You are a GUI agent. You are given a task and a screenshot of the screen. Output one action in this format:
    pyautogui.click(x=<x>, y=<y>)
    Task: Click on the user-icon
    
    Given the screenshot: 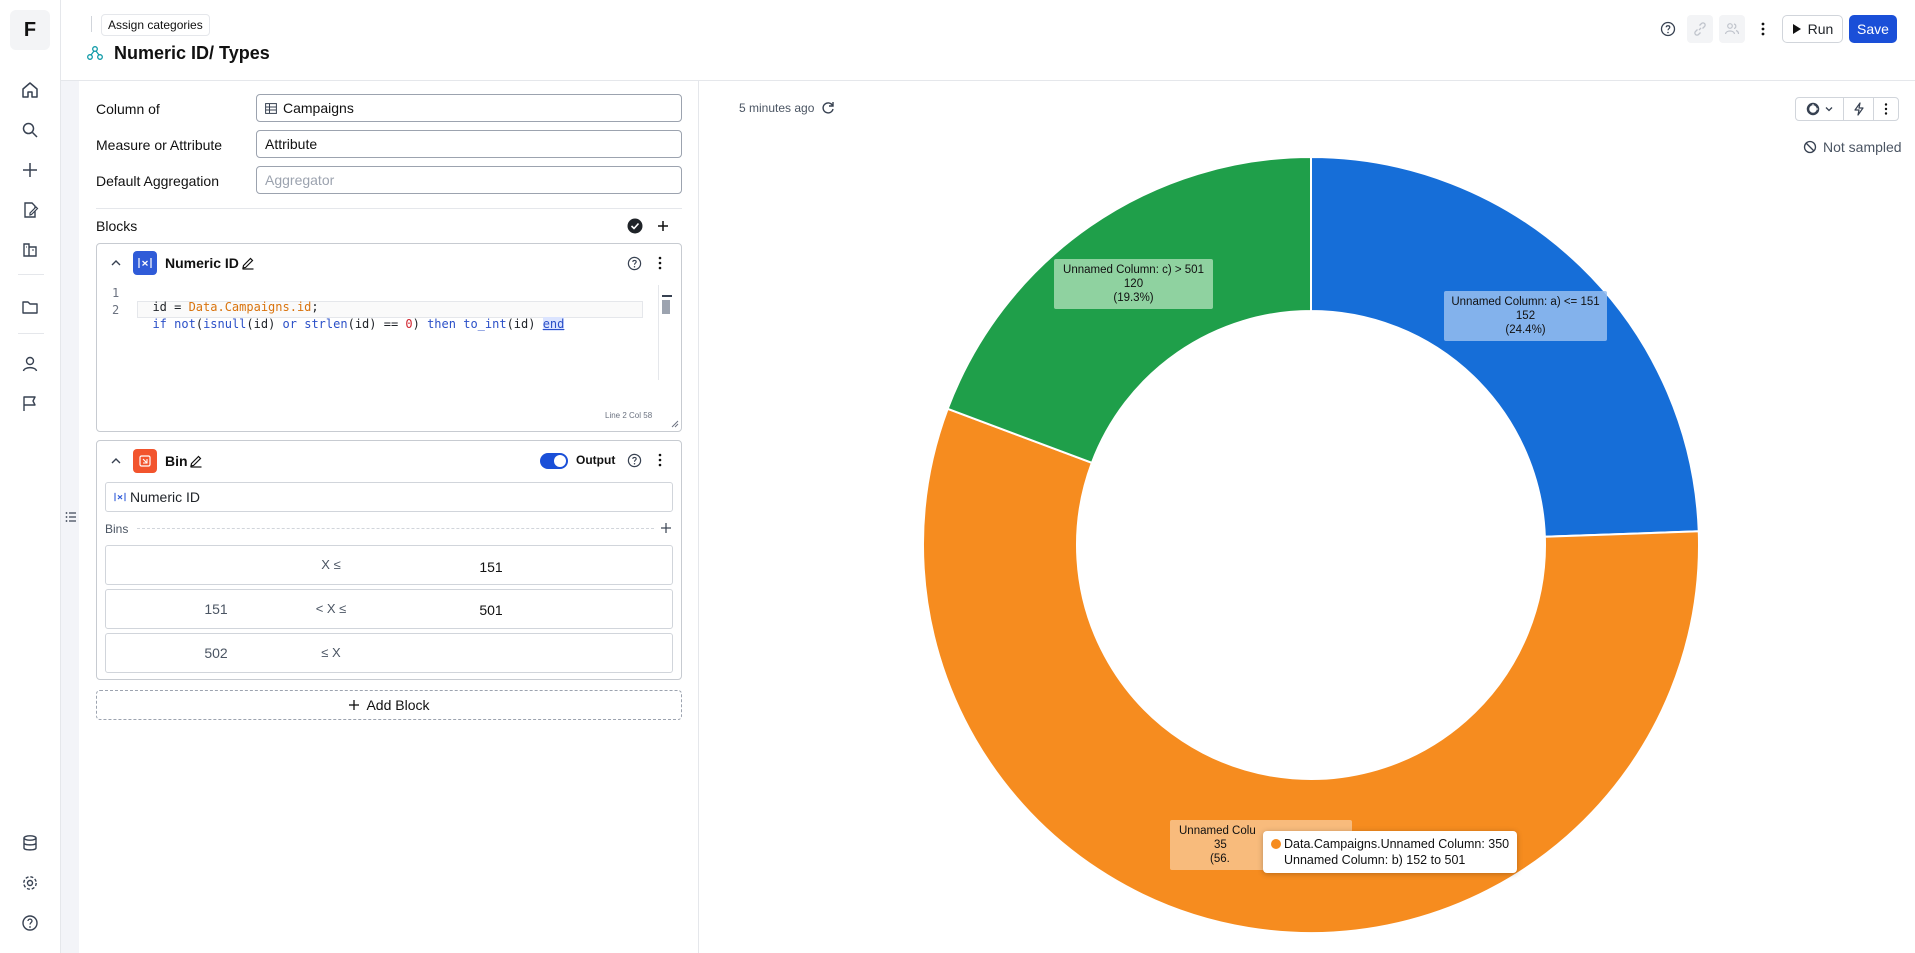 What is the action you would take?
    pyautogui.click(x=30, y=364)
    